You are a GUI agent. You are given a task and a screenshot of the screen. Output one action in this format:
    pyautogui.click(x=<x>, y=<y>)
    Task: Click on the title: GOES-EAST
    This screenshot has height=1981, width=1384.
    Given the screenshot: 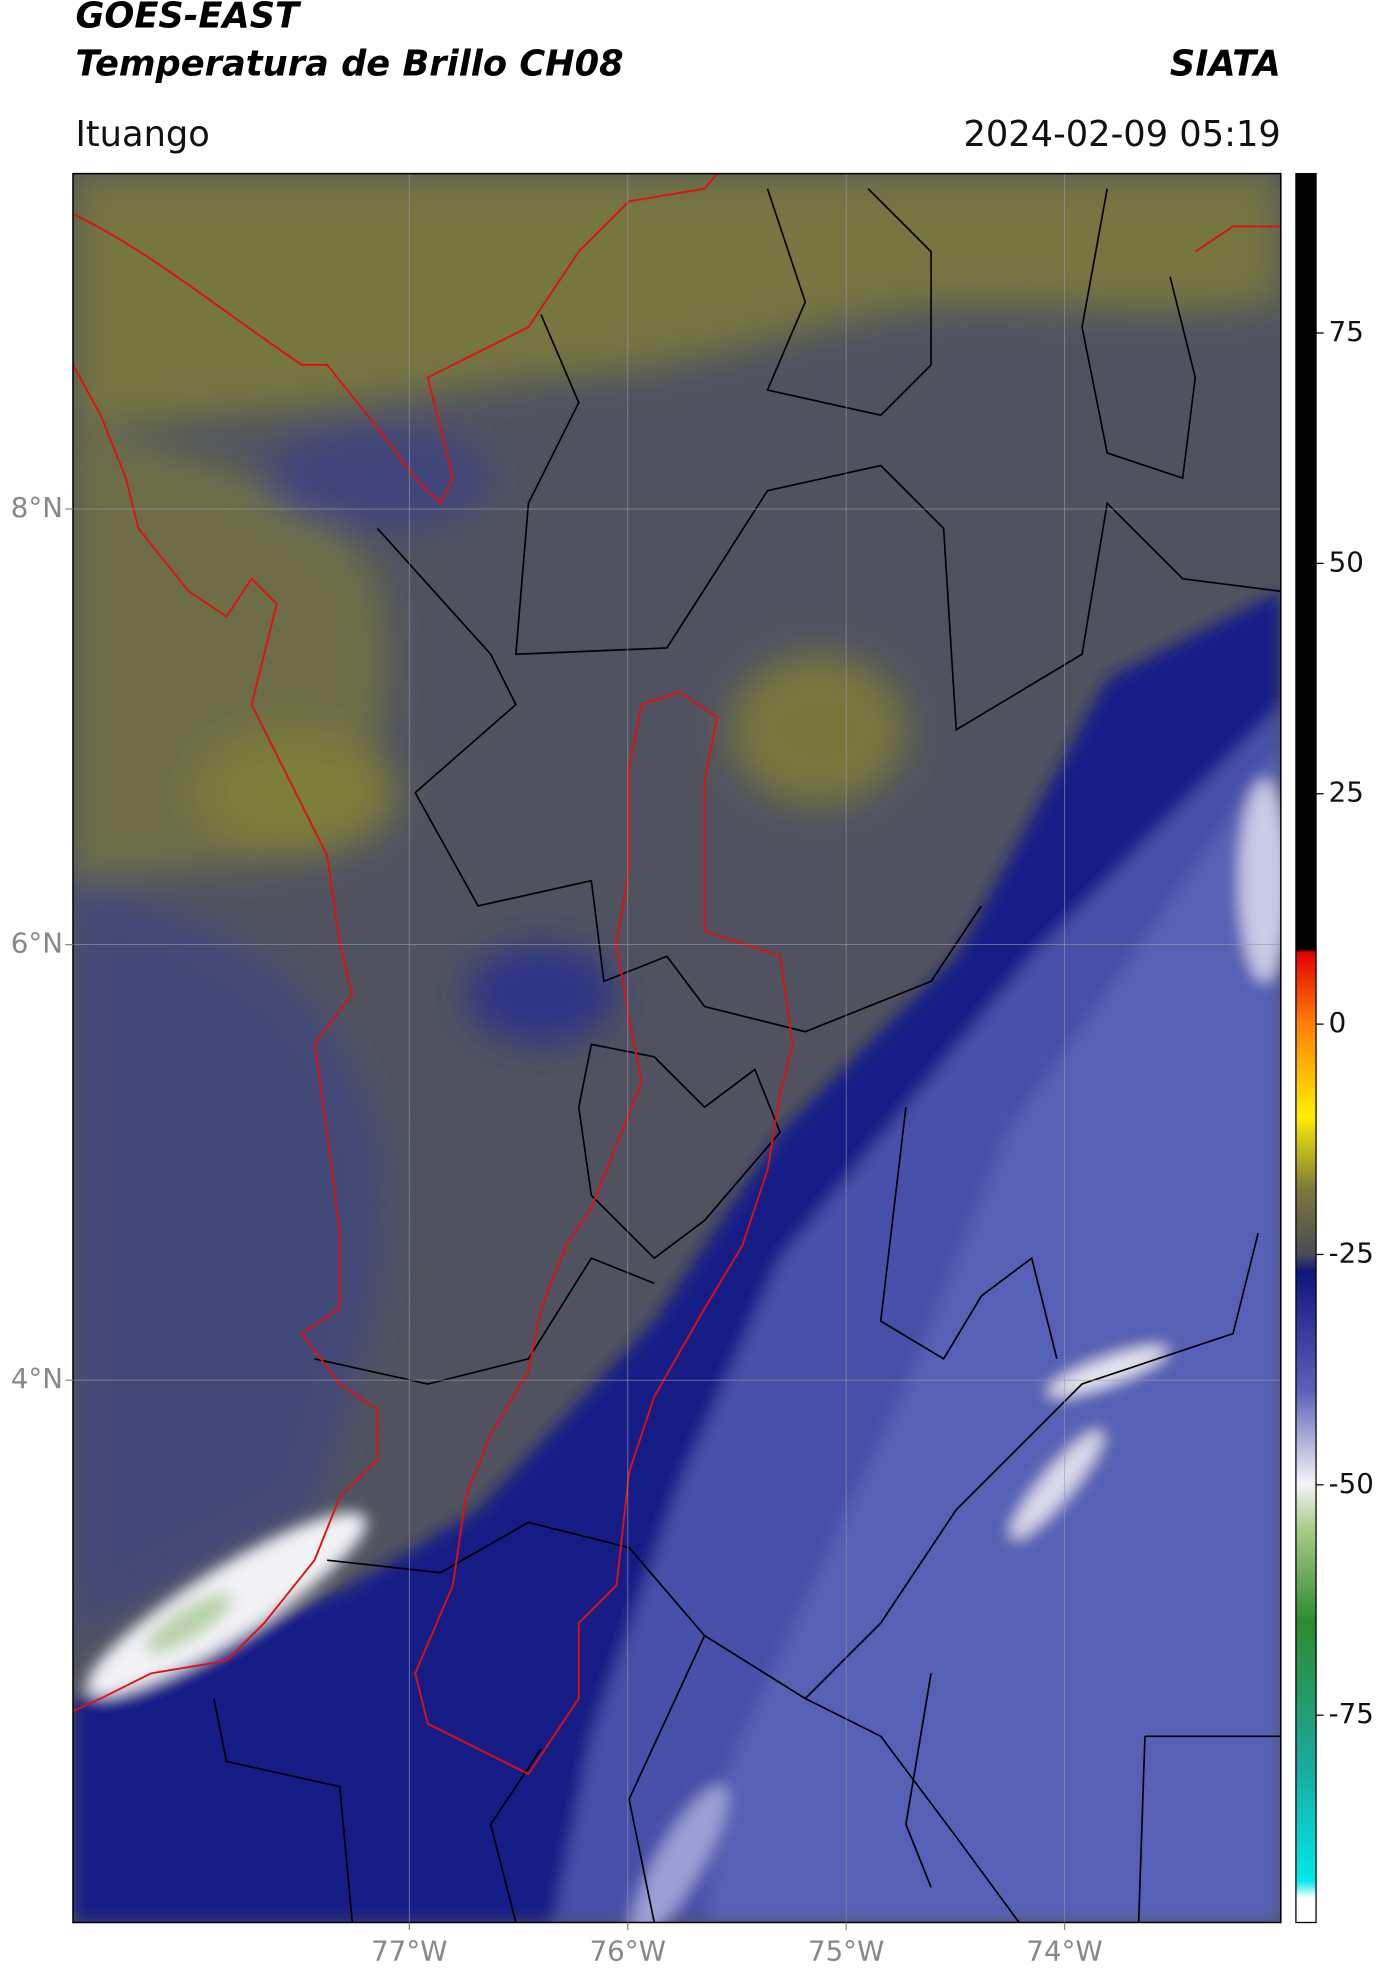 What is the action you would take?
    pyautogui.click(x=188, y=18)
    